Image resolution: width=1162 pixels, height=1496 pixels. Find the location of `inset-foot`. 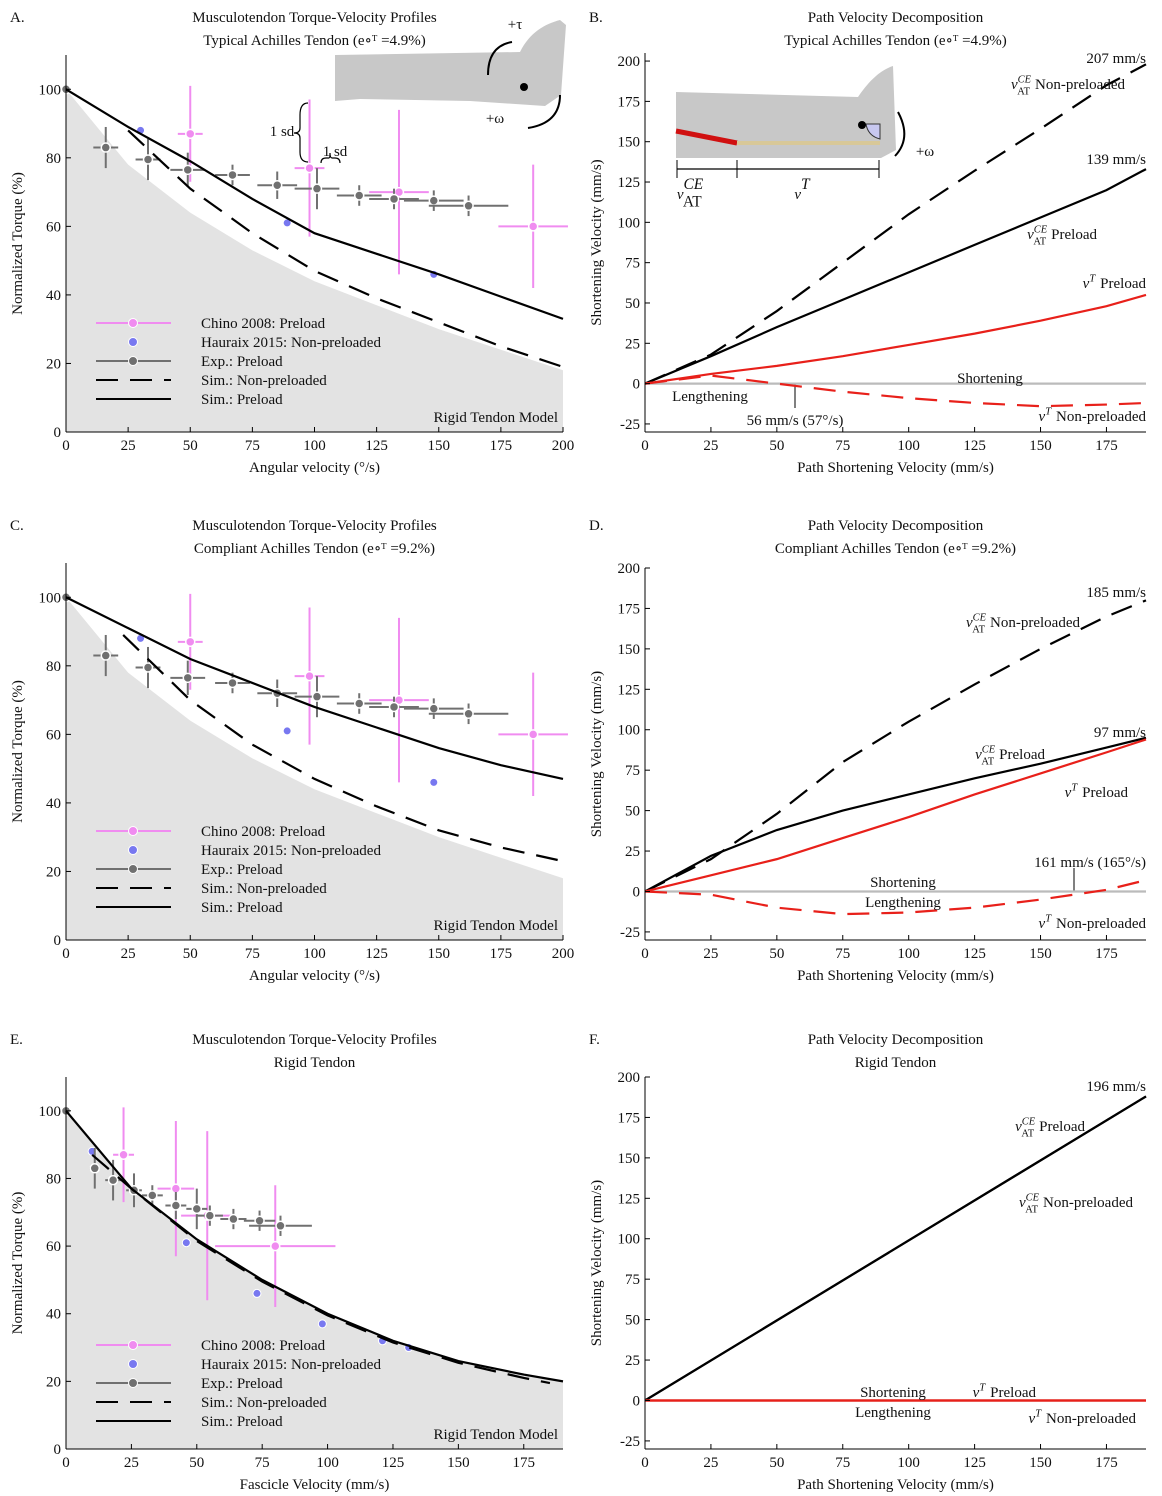

inset-foot is located at coordinates (429, 92).